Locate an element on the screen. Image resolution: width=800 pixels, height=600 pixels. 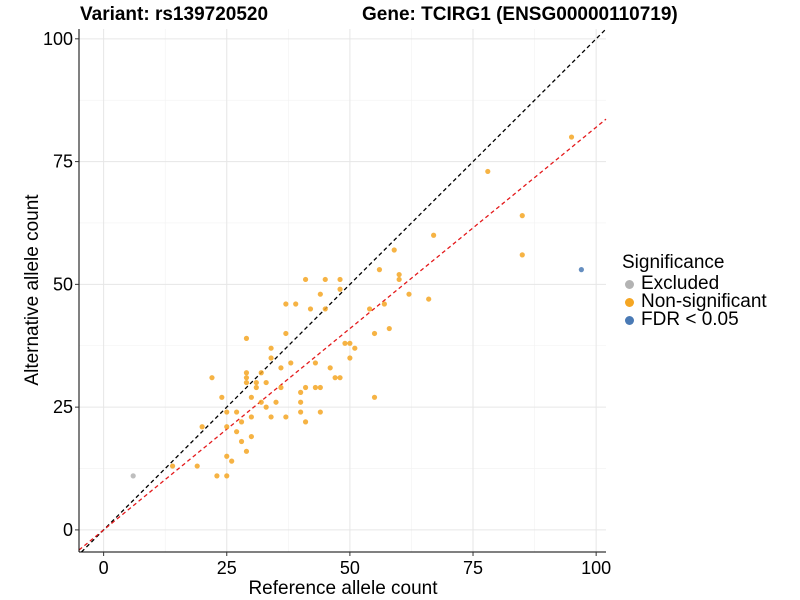
y-axis-title: Alternative allele count is located at coordinates (32, 290).